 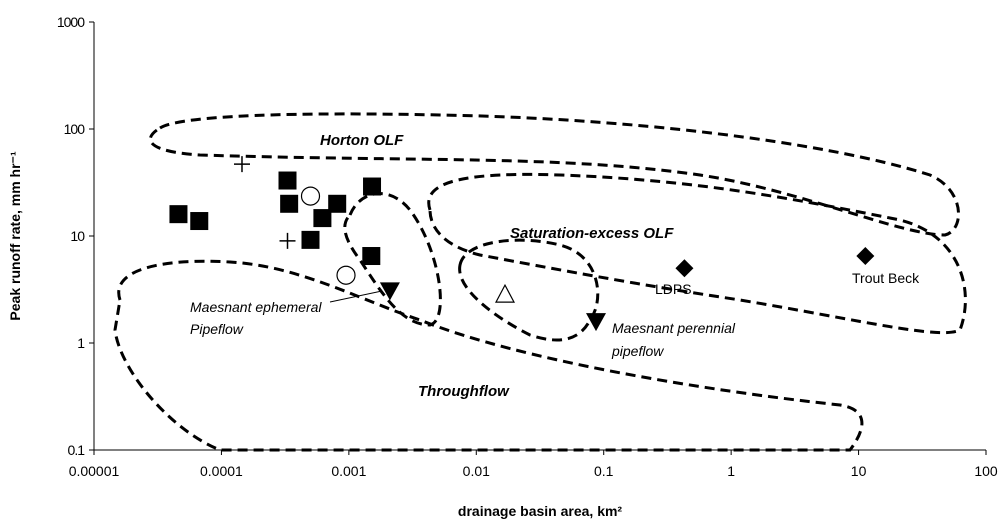 I want to click on annotation: Maesnant ephemeral, so click(x=256, y=307).